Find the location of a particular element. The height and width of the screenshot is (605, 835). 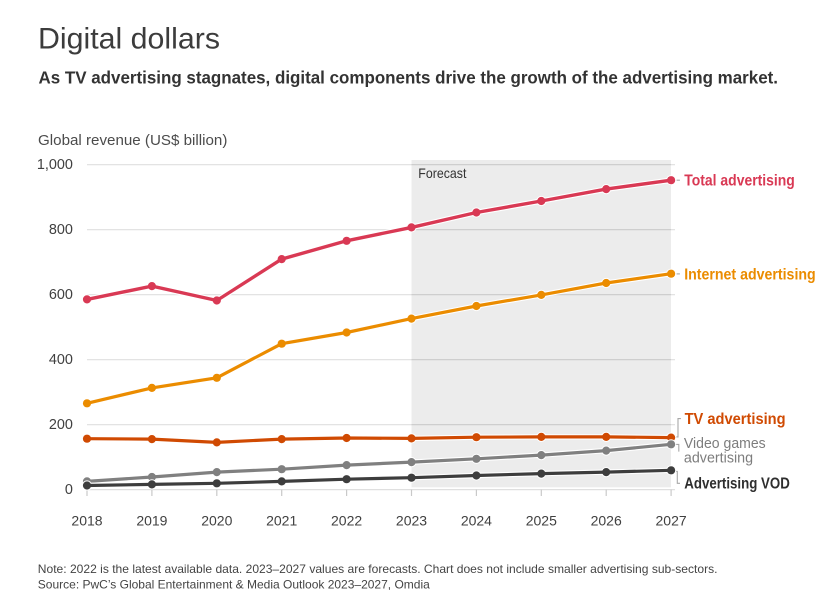

svg-text: advertising is located at coordinates (718, 459).